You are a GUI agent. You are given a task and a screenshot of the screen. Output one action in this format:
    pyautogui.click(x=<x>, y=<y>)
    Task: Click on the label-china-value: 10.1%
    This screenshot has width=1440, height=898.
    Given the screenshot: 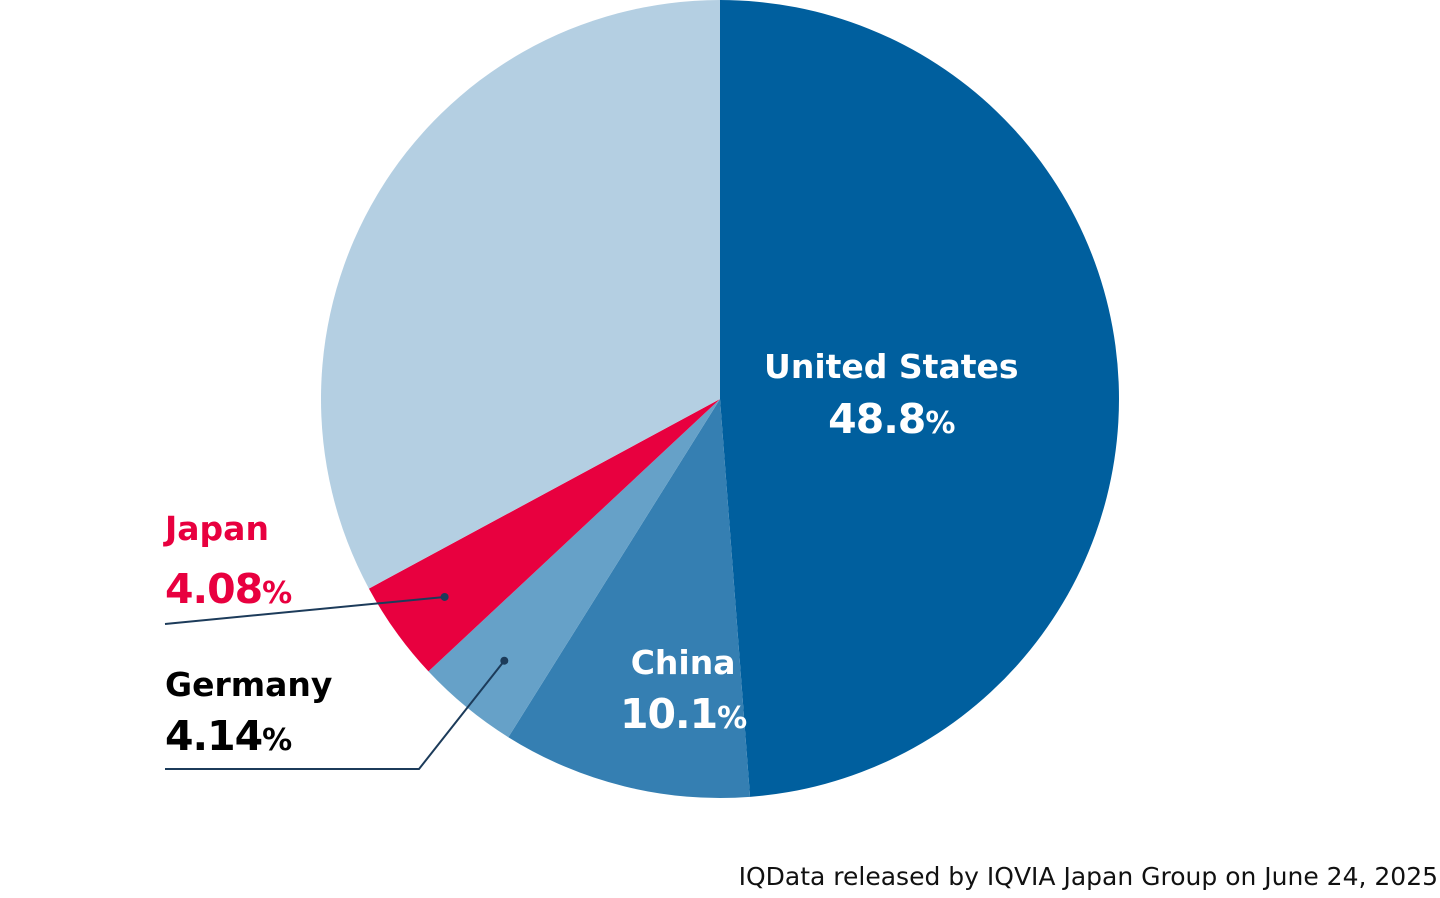 What is the action you would take?
    pyautogui.click(x=683, y=714)
    